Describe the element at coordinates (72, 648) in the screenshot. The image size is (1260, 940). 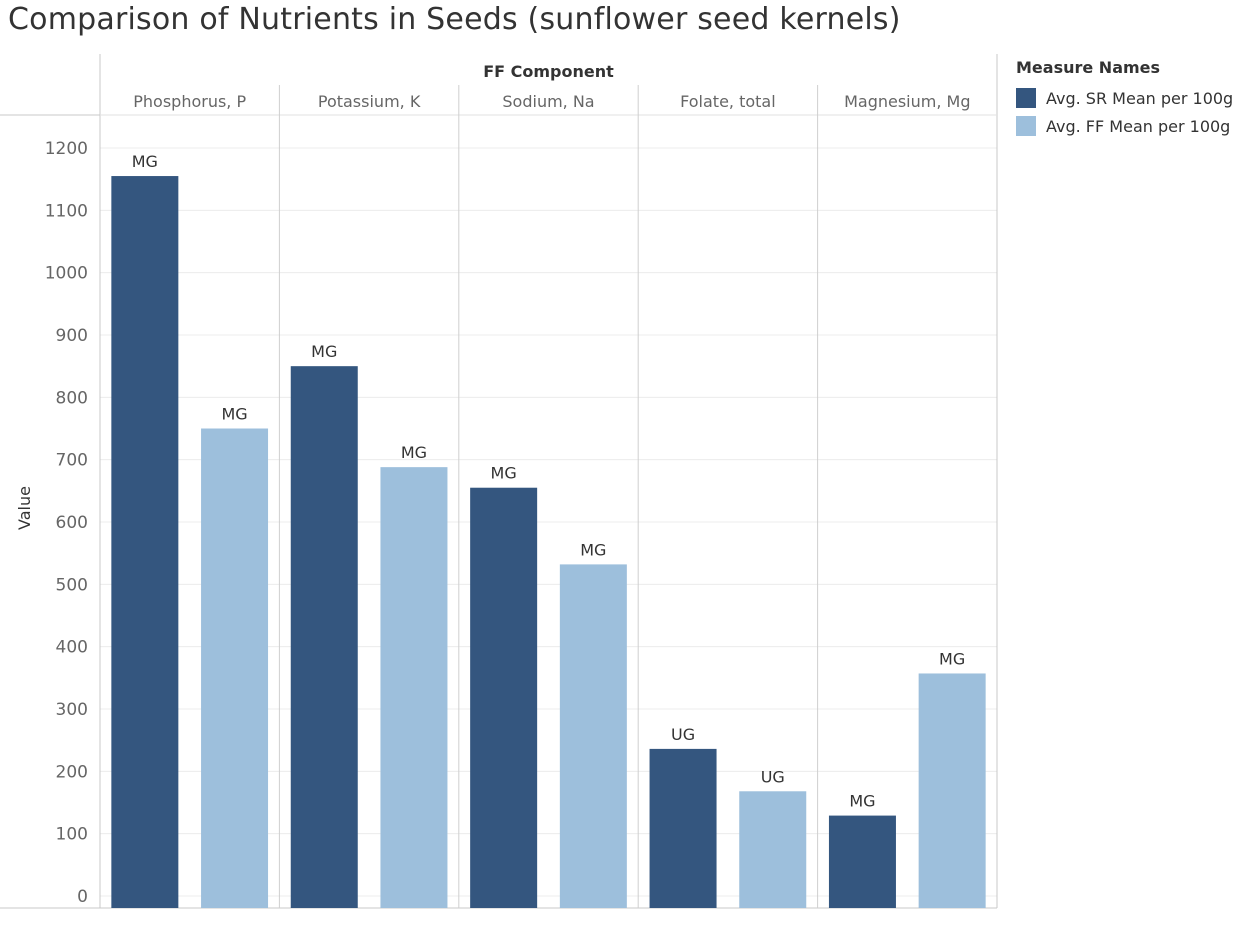
I see `y-tick-label: 400` at that location.